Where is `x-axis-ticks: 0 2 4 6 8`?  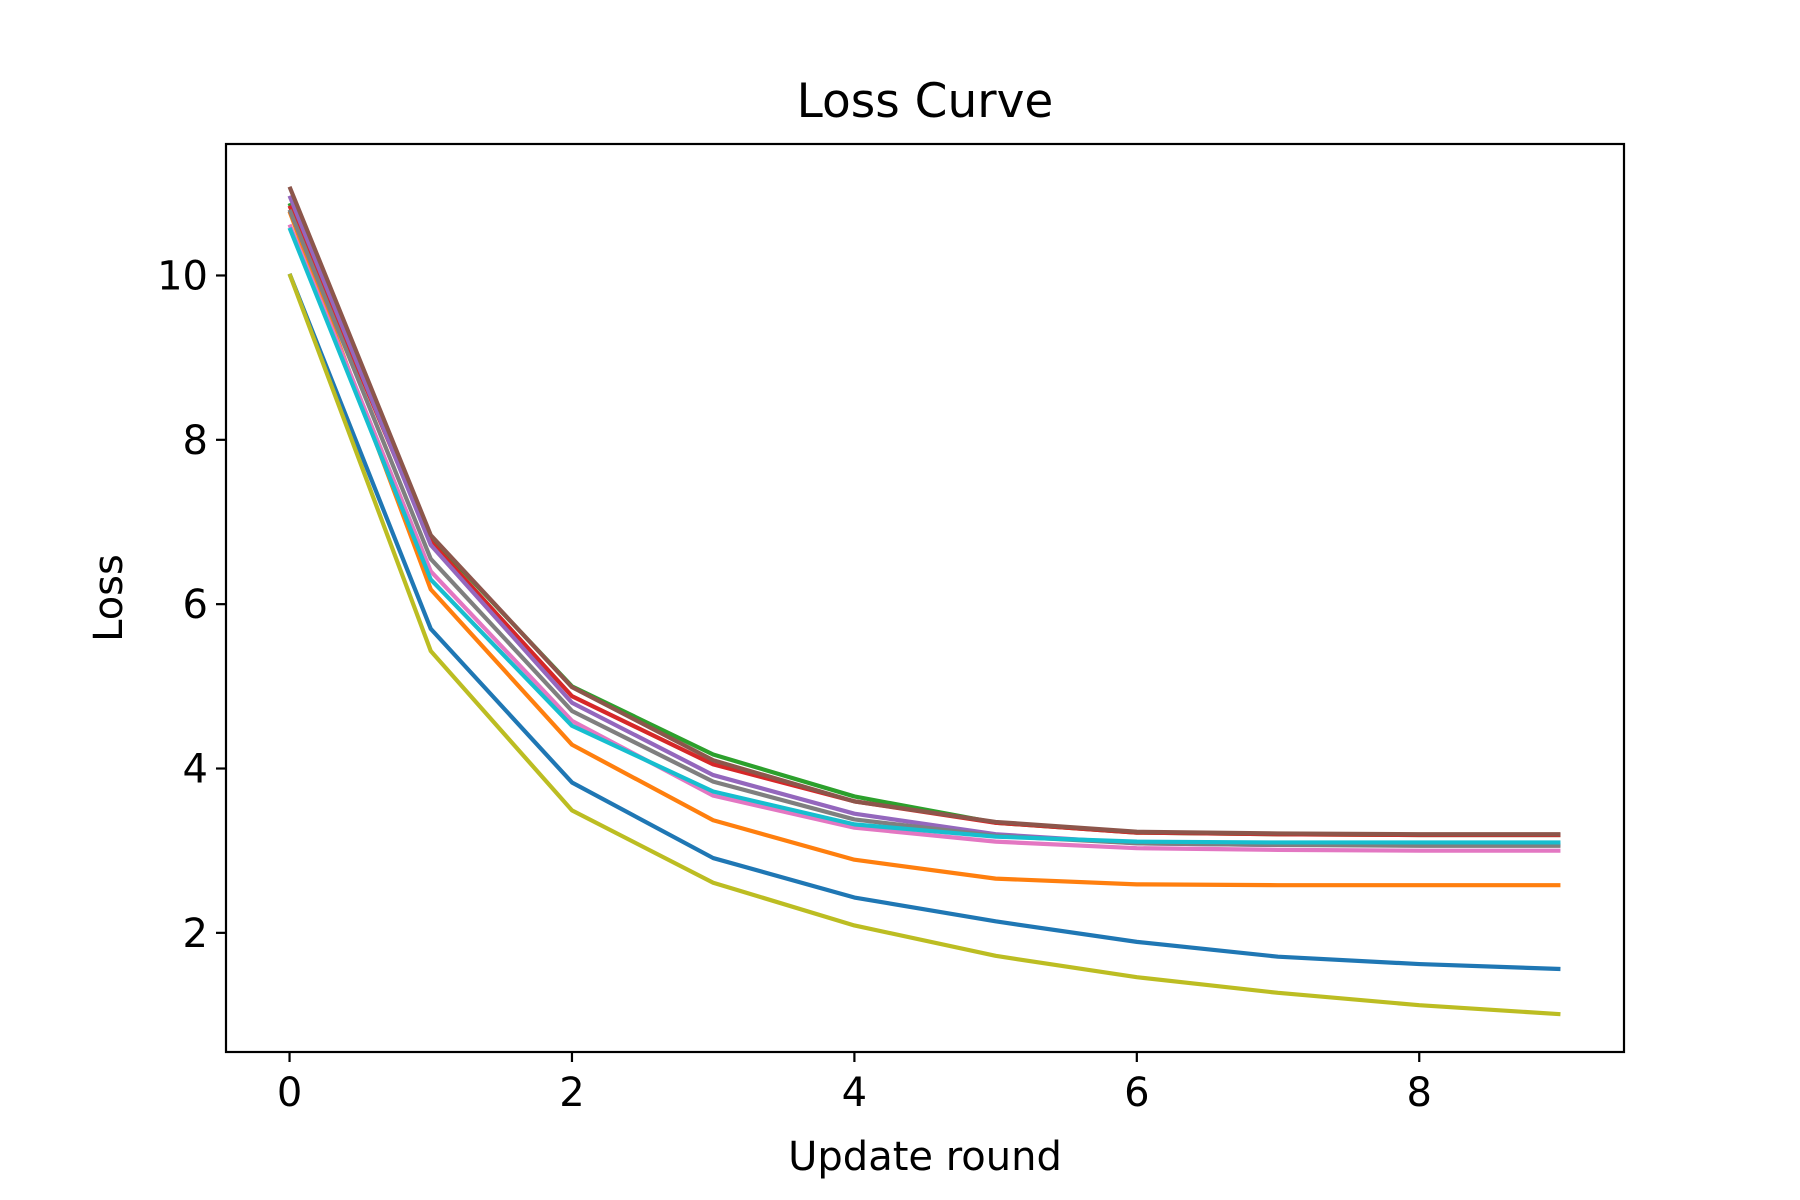
x-axis-ticks: 0 2 4 6 8 is located at coordinates (854, 1084).